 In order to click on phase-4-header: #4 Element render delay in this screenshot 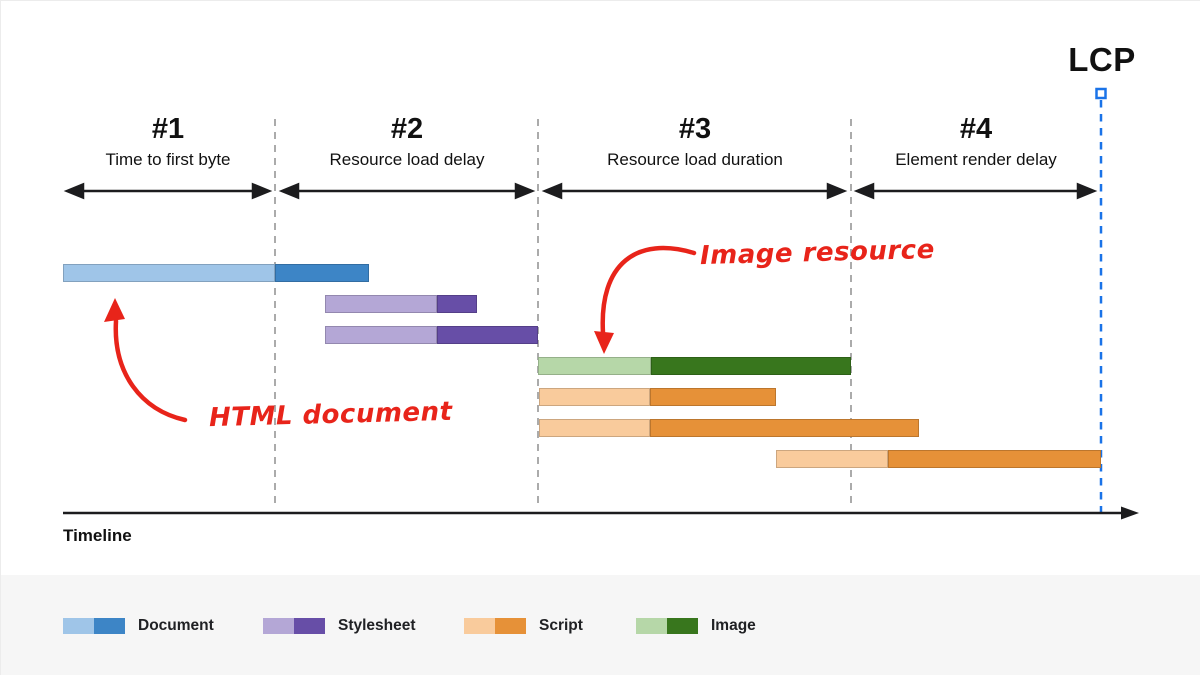, I will do `click(976, 141)`.